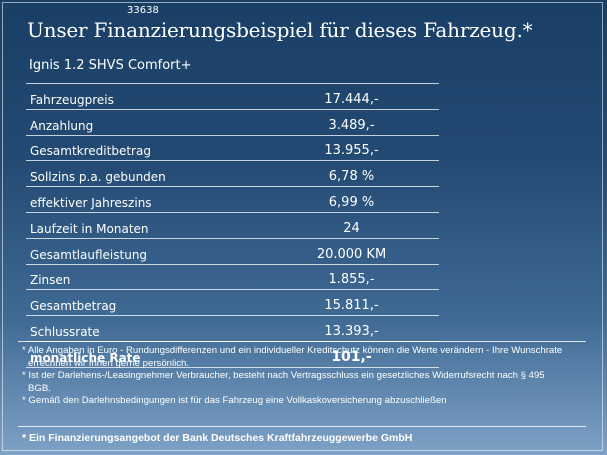 Image resolution: width=607 pixels, height=455 pixels. Describe the element at coordinates (351, 148) in the screenshot. I see `row-value: 13.955,-` at that location.